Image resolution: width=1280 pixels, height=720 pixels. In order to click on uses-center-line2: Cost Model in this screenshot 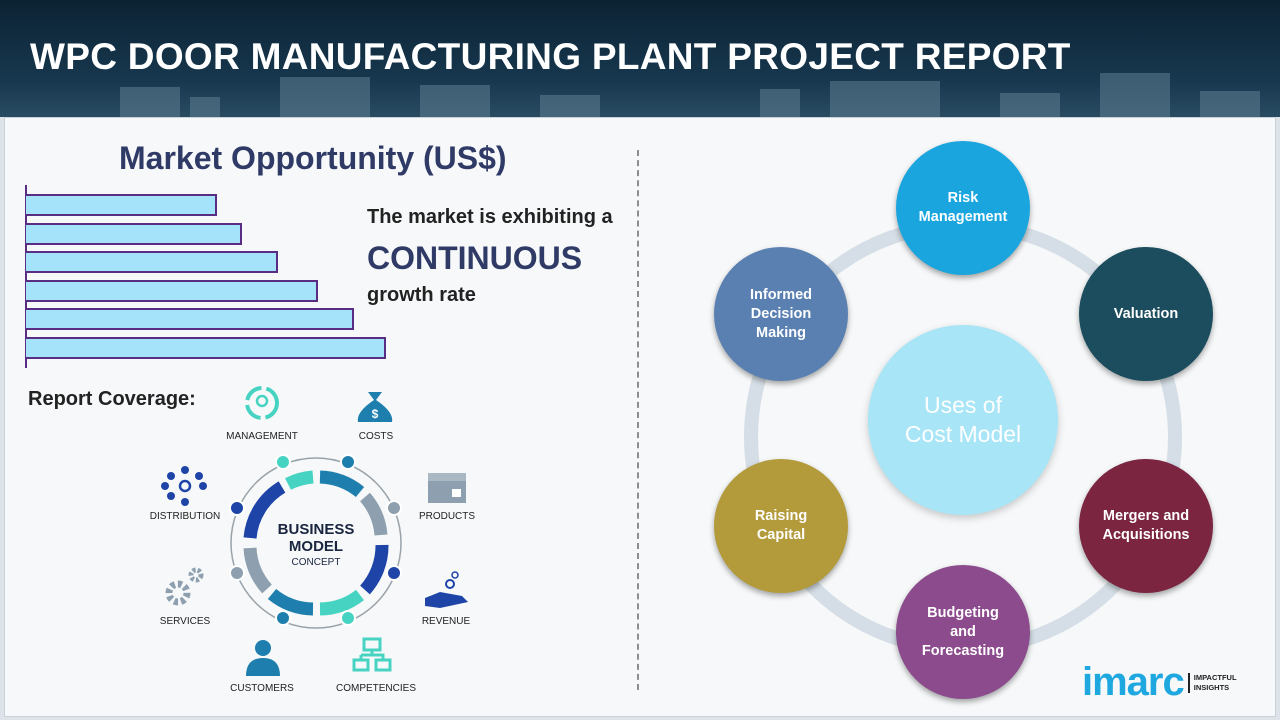, I will do `click(963, 434)`.